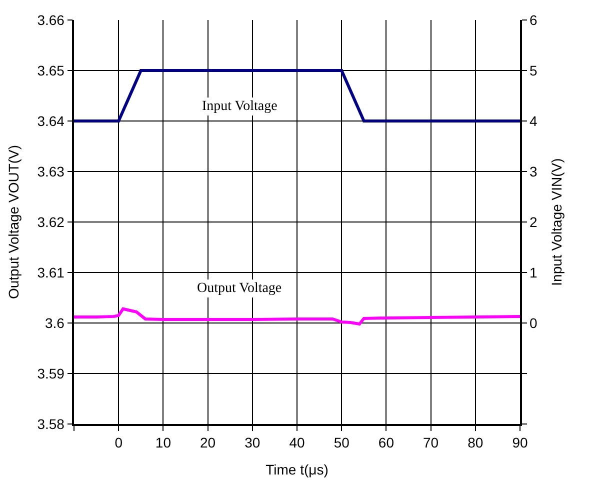 The height and width of the screenshot is (494, 595). I want to click on y2-tick-label: 1, so click(534, 272).